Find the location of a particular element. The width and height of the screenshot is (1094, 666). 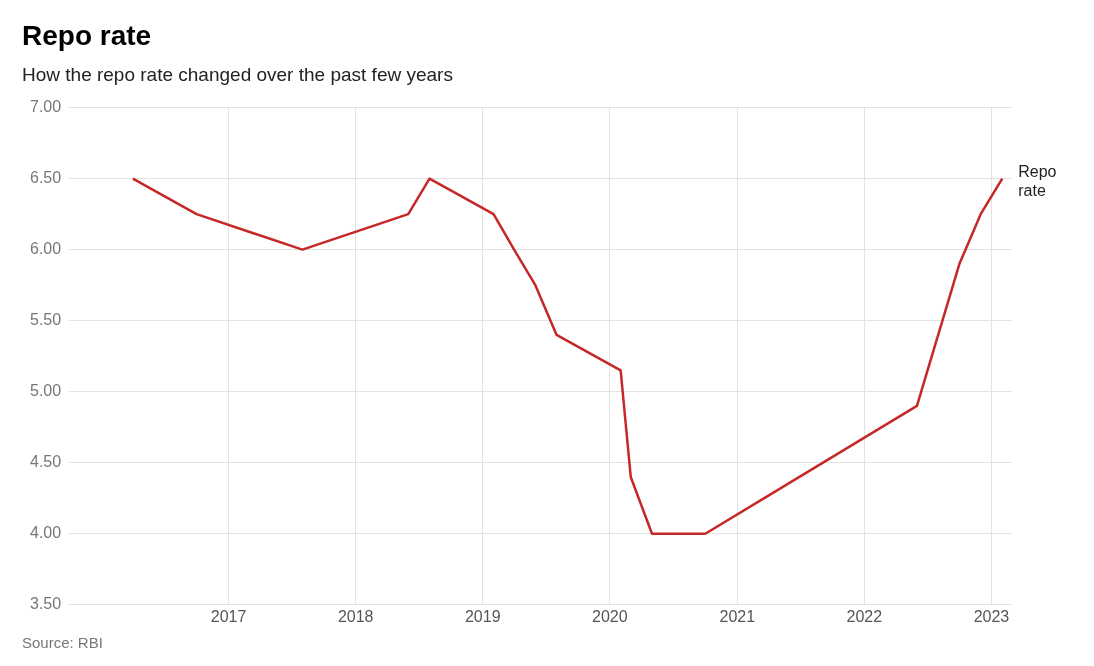

x-tick-label: 2019 is located at coordinates (482, 616).